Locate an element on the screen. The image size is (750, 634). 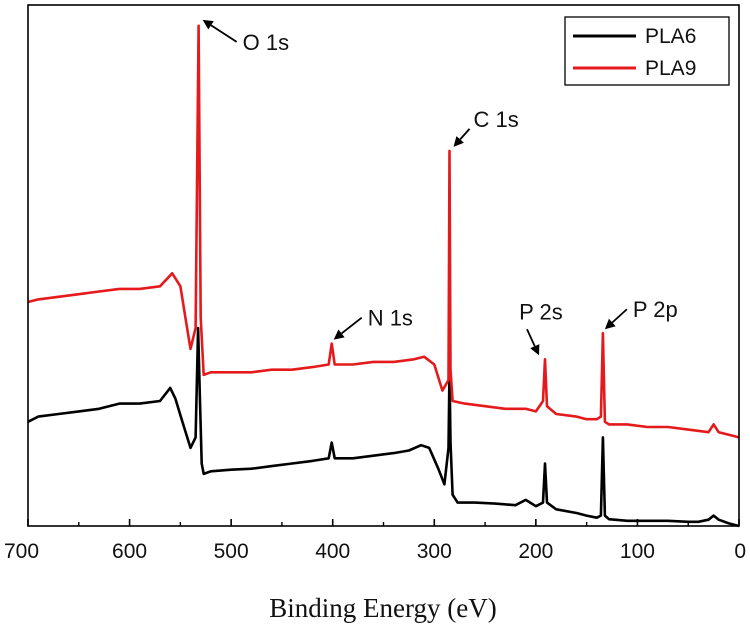
x-tick-label: 100 is located at coordinates (637, 551).